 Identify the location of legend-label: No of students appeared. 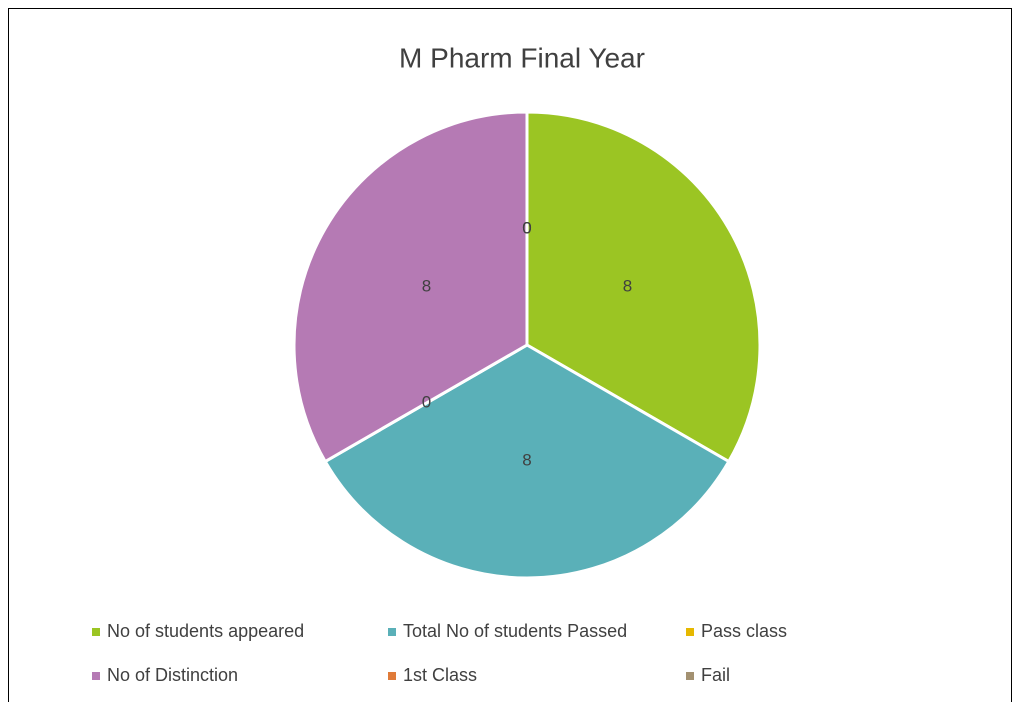
(205, 631).